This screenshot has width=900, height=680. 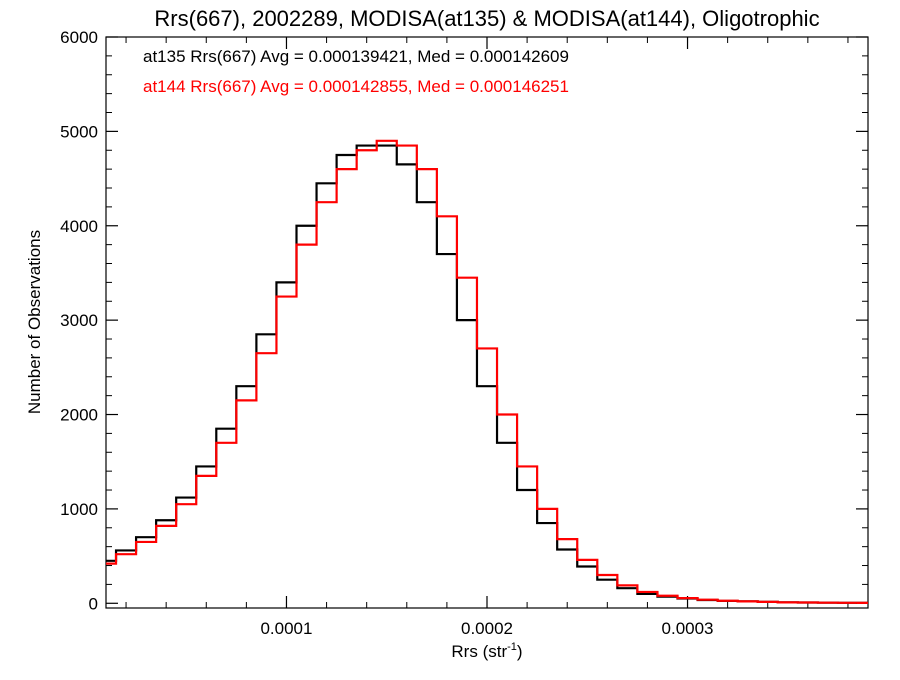 What do you see at coordinates (34, 322) in the screenshot?
I see `y-axis-label: Number of Observations` at bounding box center [34, 322].